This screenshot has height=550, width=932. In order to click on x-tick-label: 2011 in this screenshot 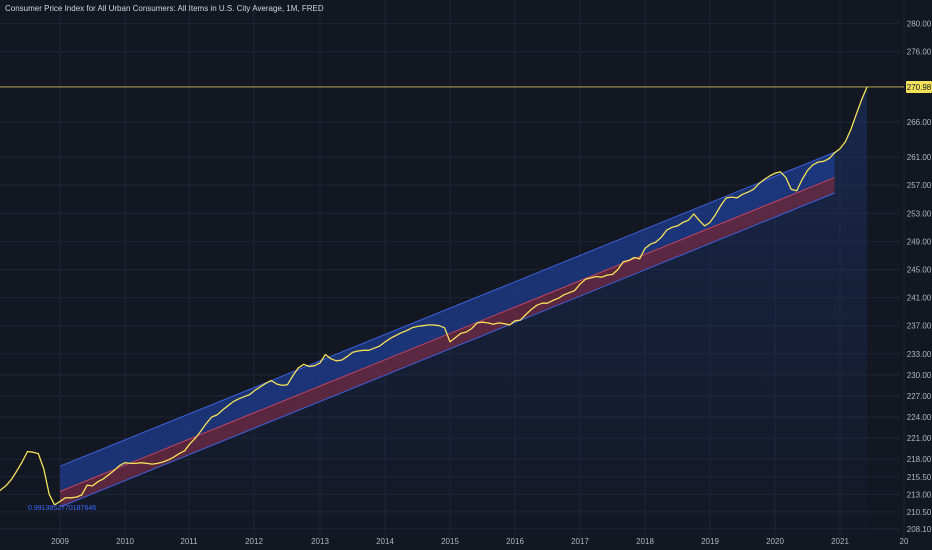, I will do `click(189, 541)`.